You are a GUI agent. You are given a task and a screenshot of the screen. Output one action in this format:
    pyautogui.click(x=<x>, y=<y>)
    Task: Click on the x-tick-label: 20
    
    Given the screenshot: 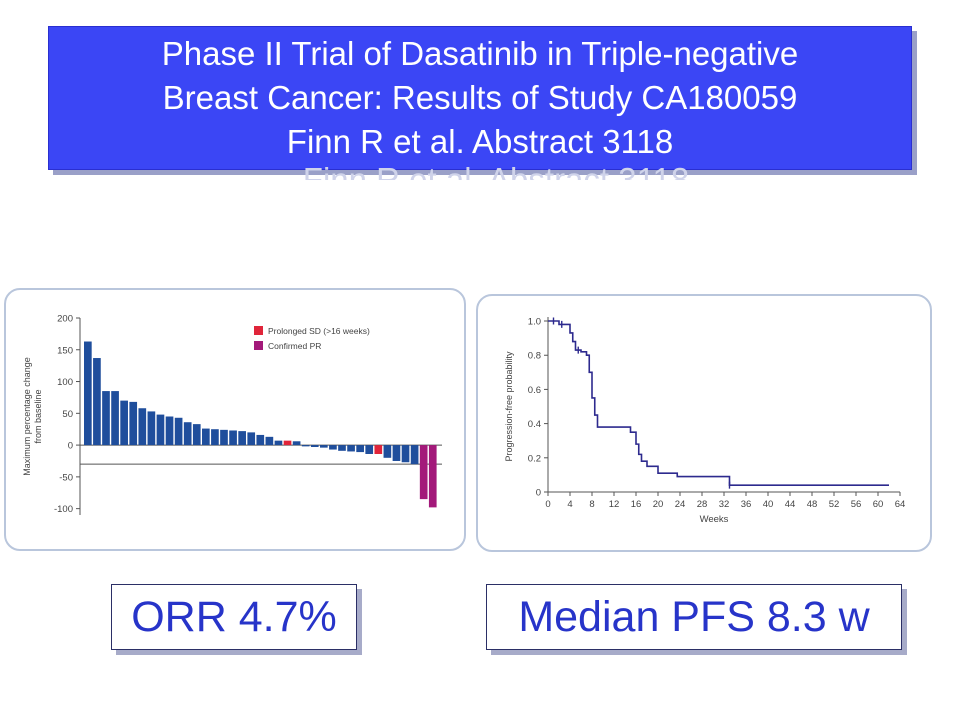 What is the action you would take?
    pyautogui.click(x=658, y=504)
    